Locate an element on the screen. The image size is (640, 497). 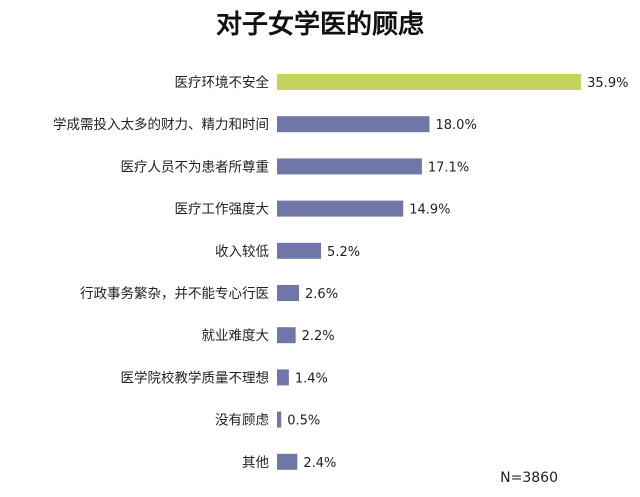
value-label: 35.9% is located at coordinates (607, 83).